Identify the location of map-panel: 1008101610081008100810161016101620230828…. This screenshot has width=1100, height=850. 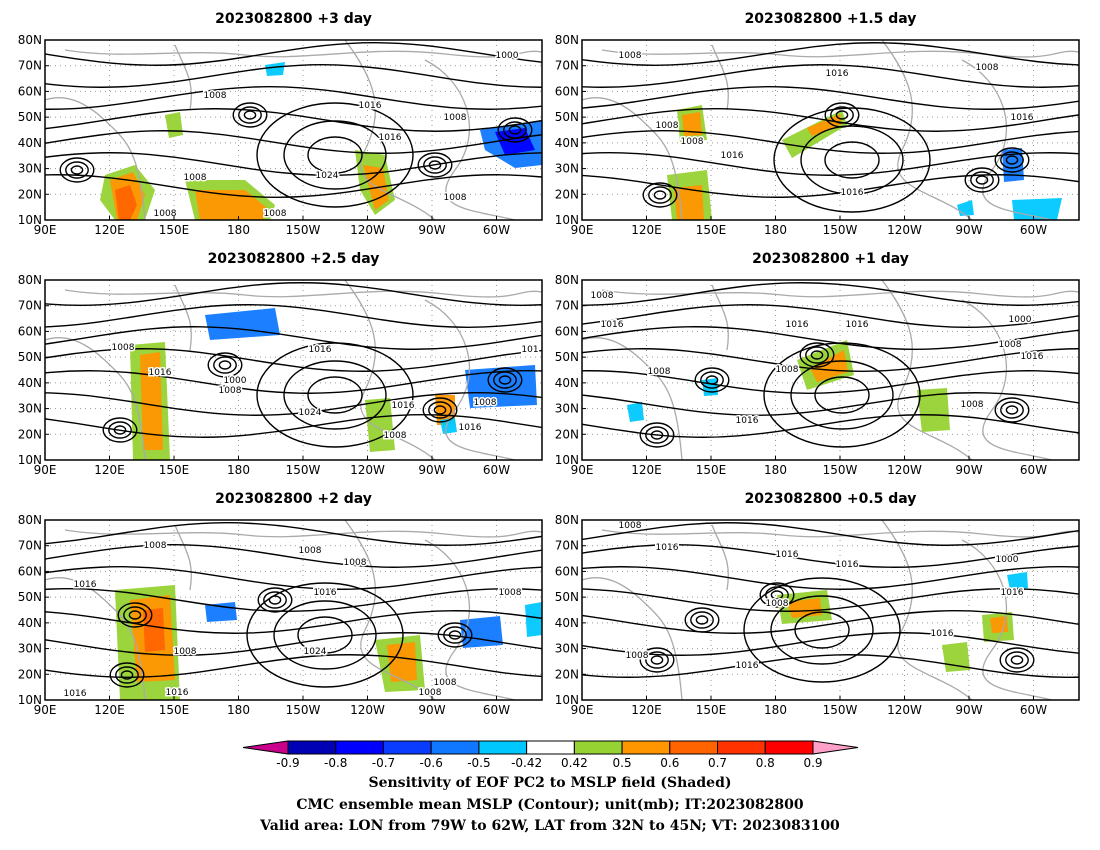
(817, 124).